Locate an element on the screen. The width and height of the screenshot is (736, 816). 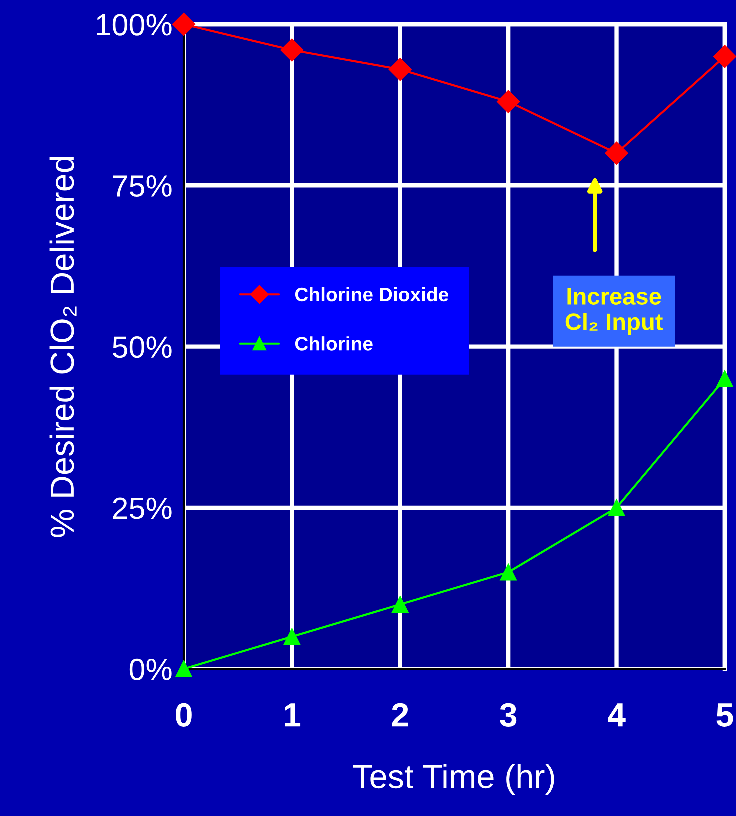
x-tick-label: 4 is located at coordinates (617, 715).